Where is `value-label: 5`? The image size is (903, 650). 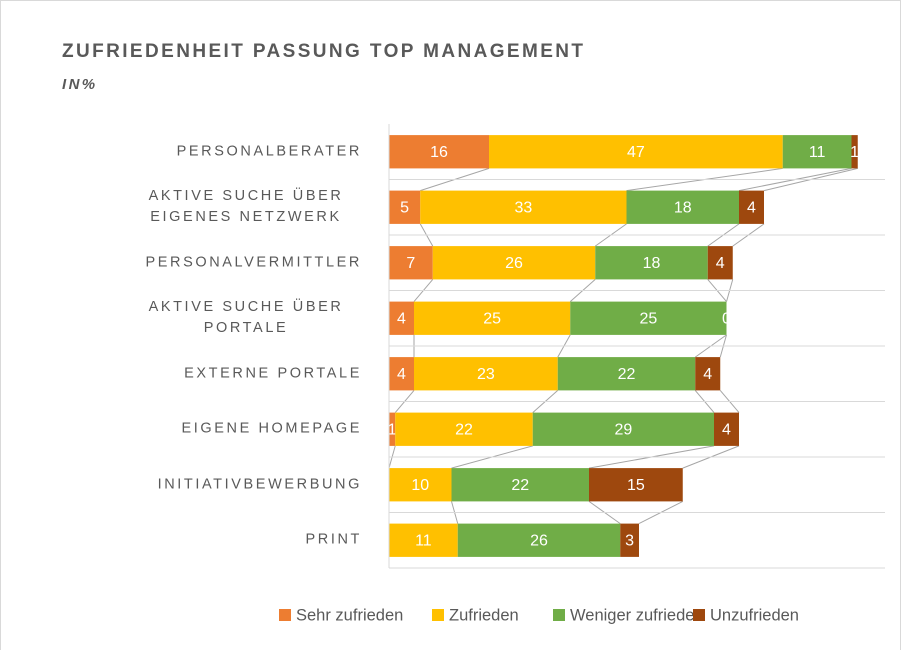 value-label: 5 is located at coordinates (404, 207).